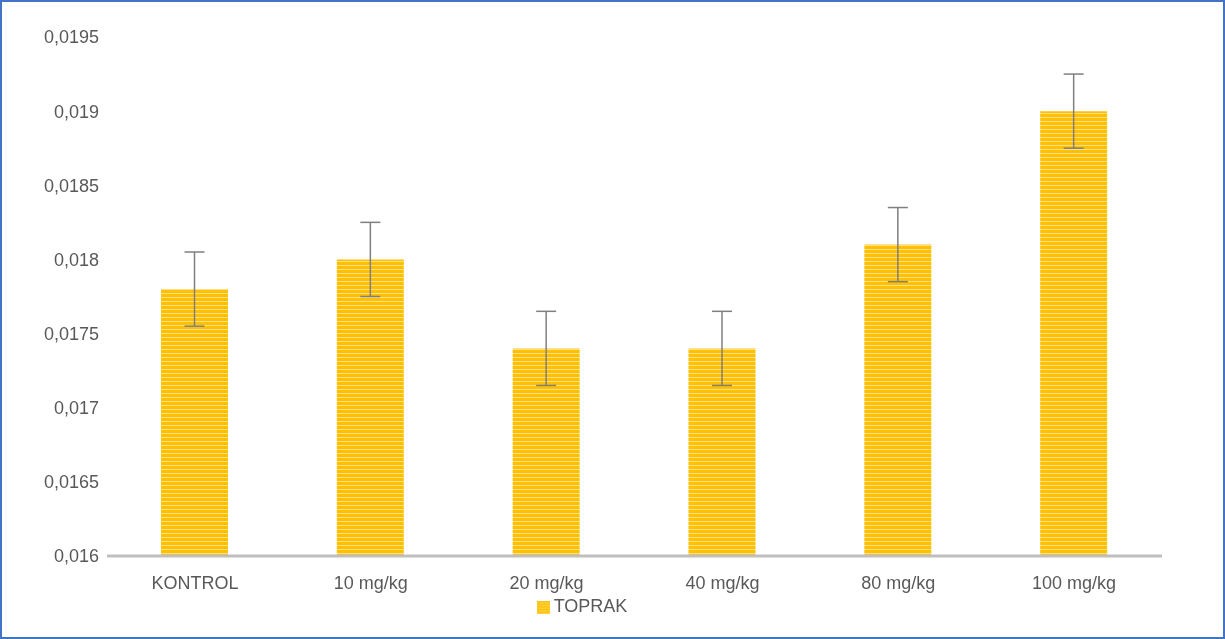 The width and height of the screenshot is (1225, 639). Describe the element at coordinates (76, 259) in the screenshot. I see `y-tick-label: 0,018` at that location.